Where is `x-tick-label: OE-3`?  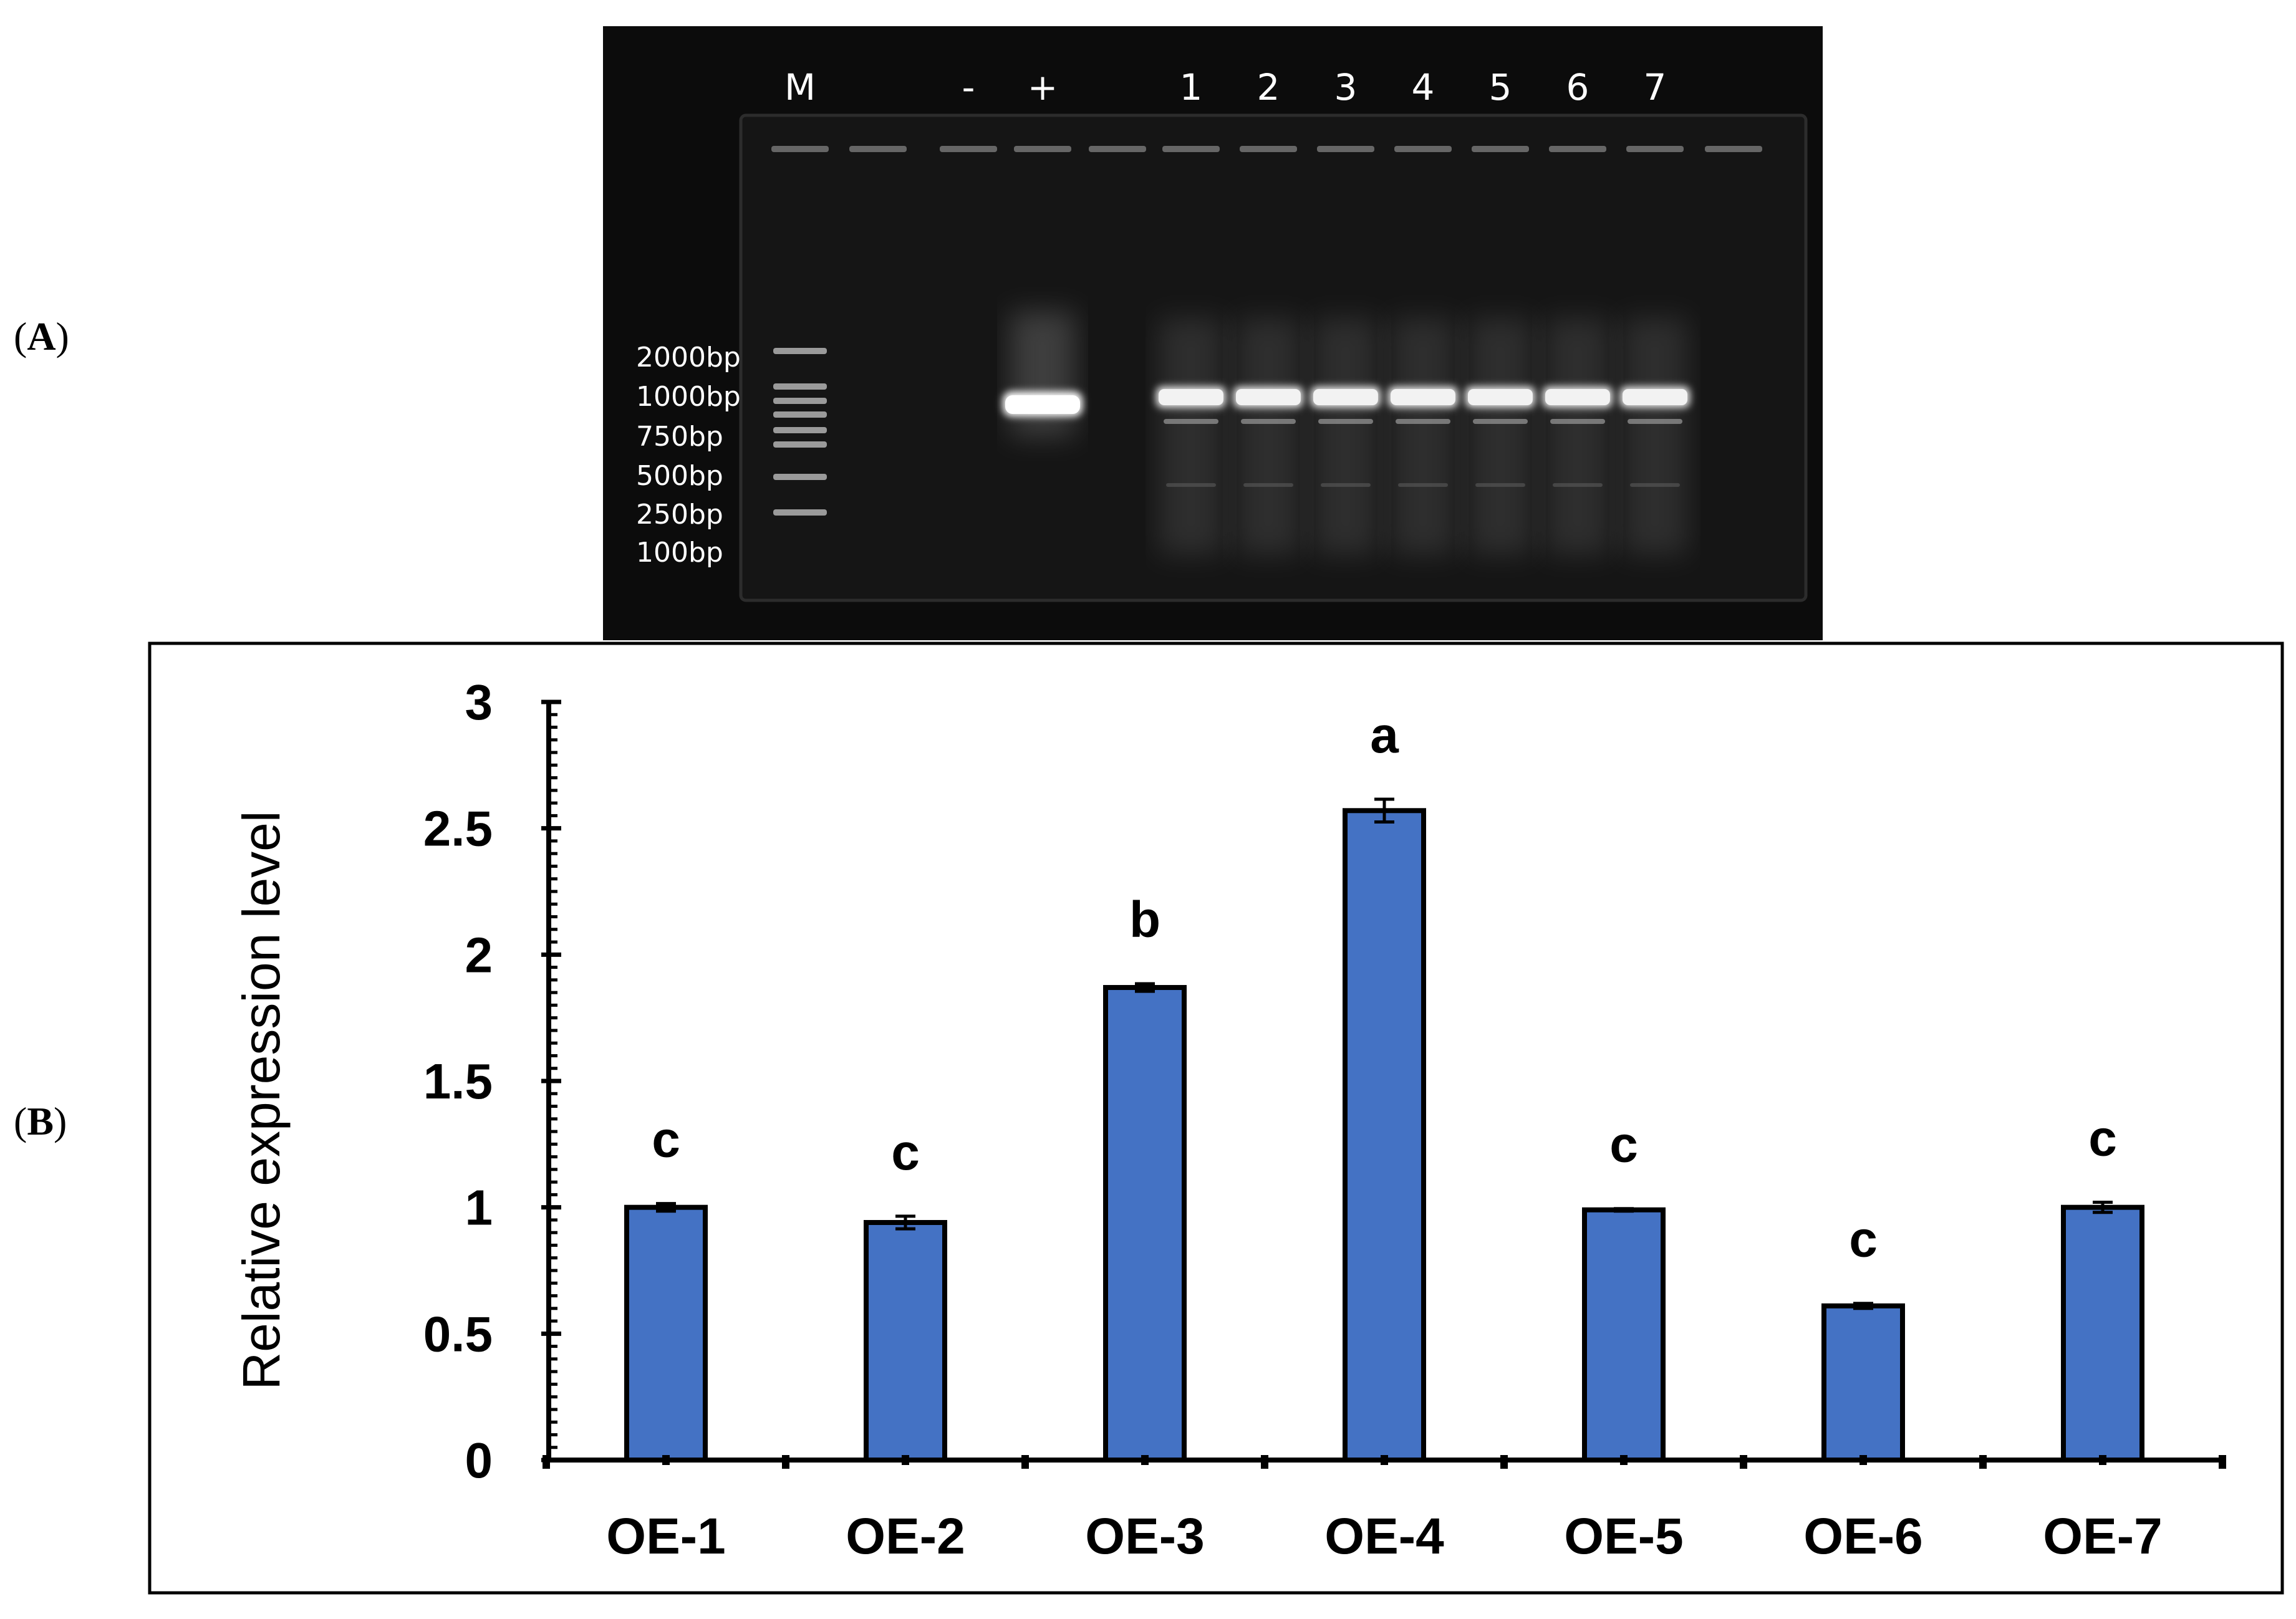
x-tick-label: OE-3 is located at coordinates (1145, 1536).